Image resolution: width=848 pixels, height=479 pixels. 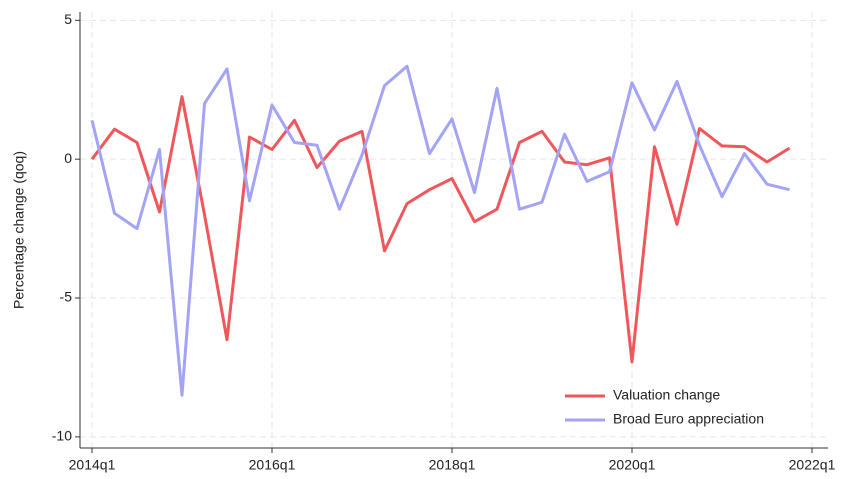 I want to click on y-tick-label: 0, so click(x=68, y=158).